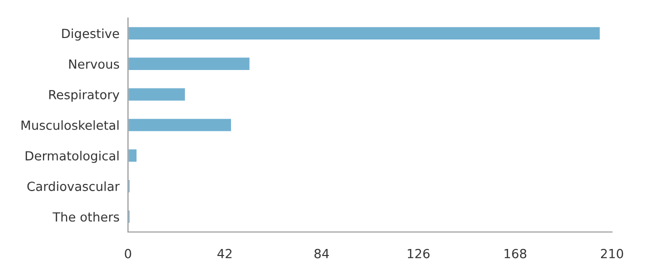 The height and width of the screenshot is (278, 656). What do you see at coordinates (515, 253) in the screenshot?
I see `x-tick-label: 168` at bounding box center [515, 253].